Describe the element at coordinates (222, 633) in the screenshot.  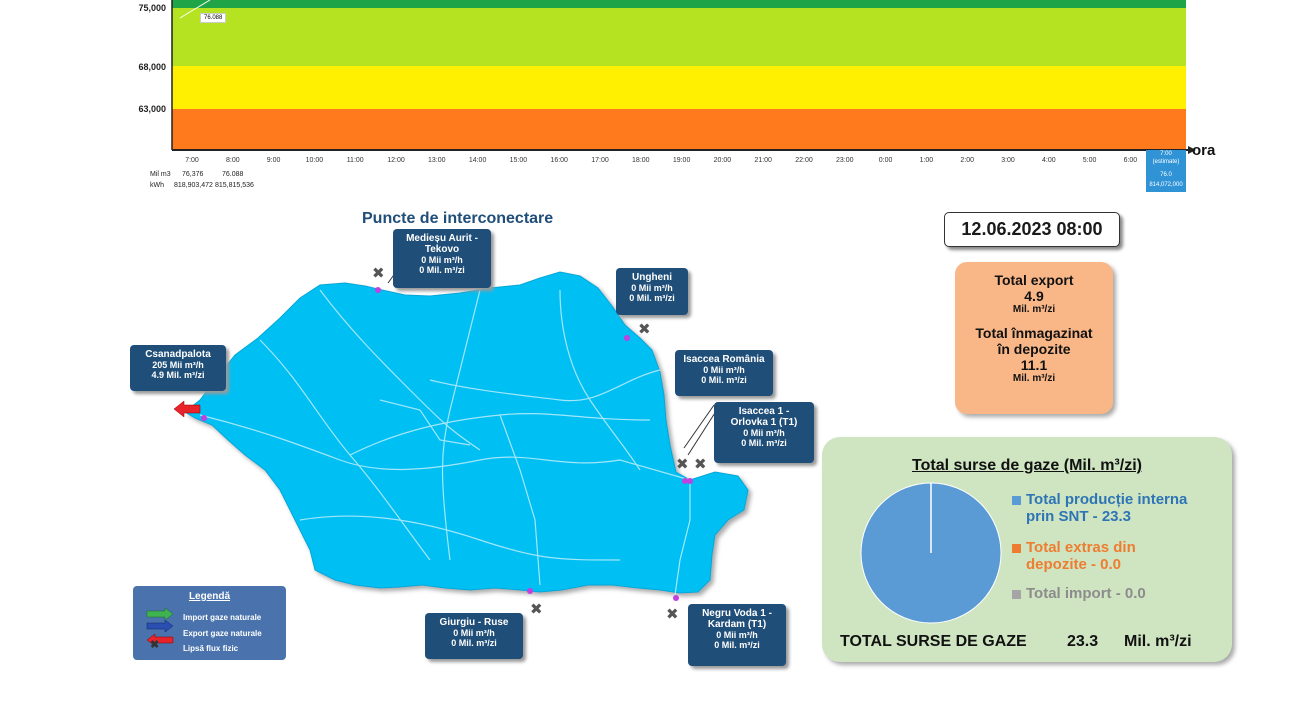
I see `legend-export: Export gaze naturale` at that location.